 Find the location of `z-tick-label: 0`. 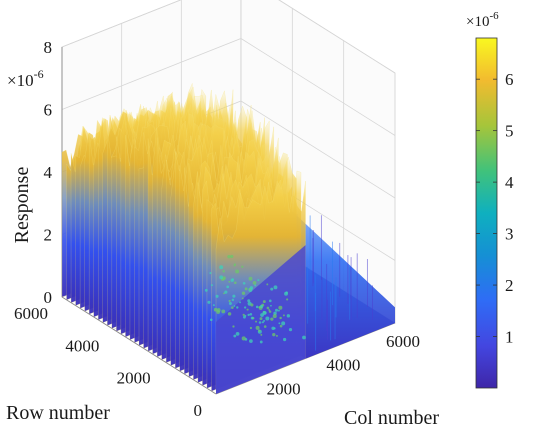

z-tick-label: 0 is located at coordinates (48, 297).